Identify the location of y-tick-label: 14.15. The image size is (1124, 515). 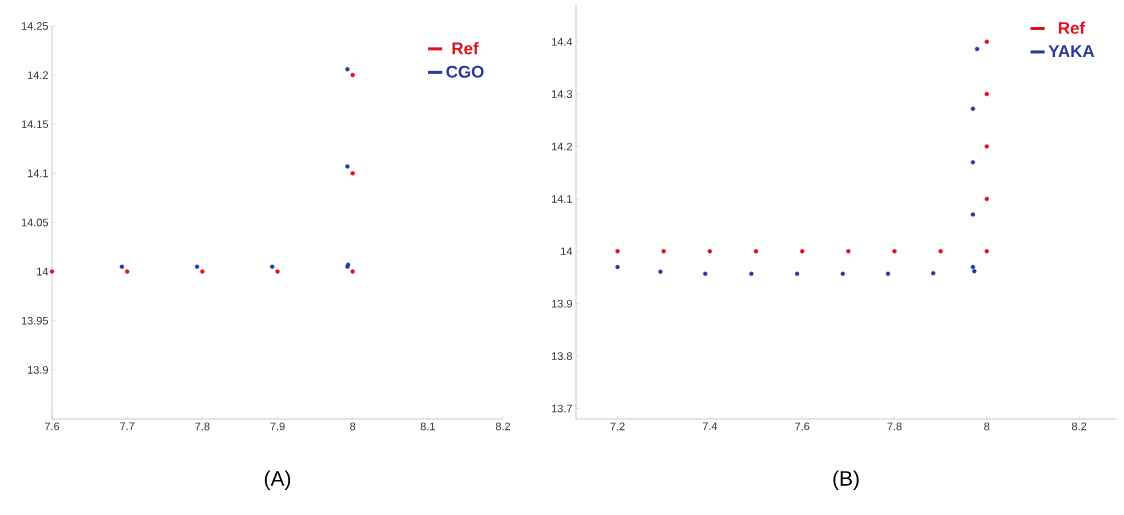
(35, 124).